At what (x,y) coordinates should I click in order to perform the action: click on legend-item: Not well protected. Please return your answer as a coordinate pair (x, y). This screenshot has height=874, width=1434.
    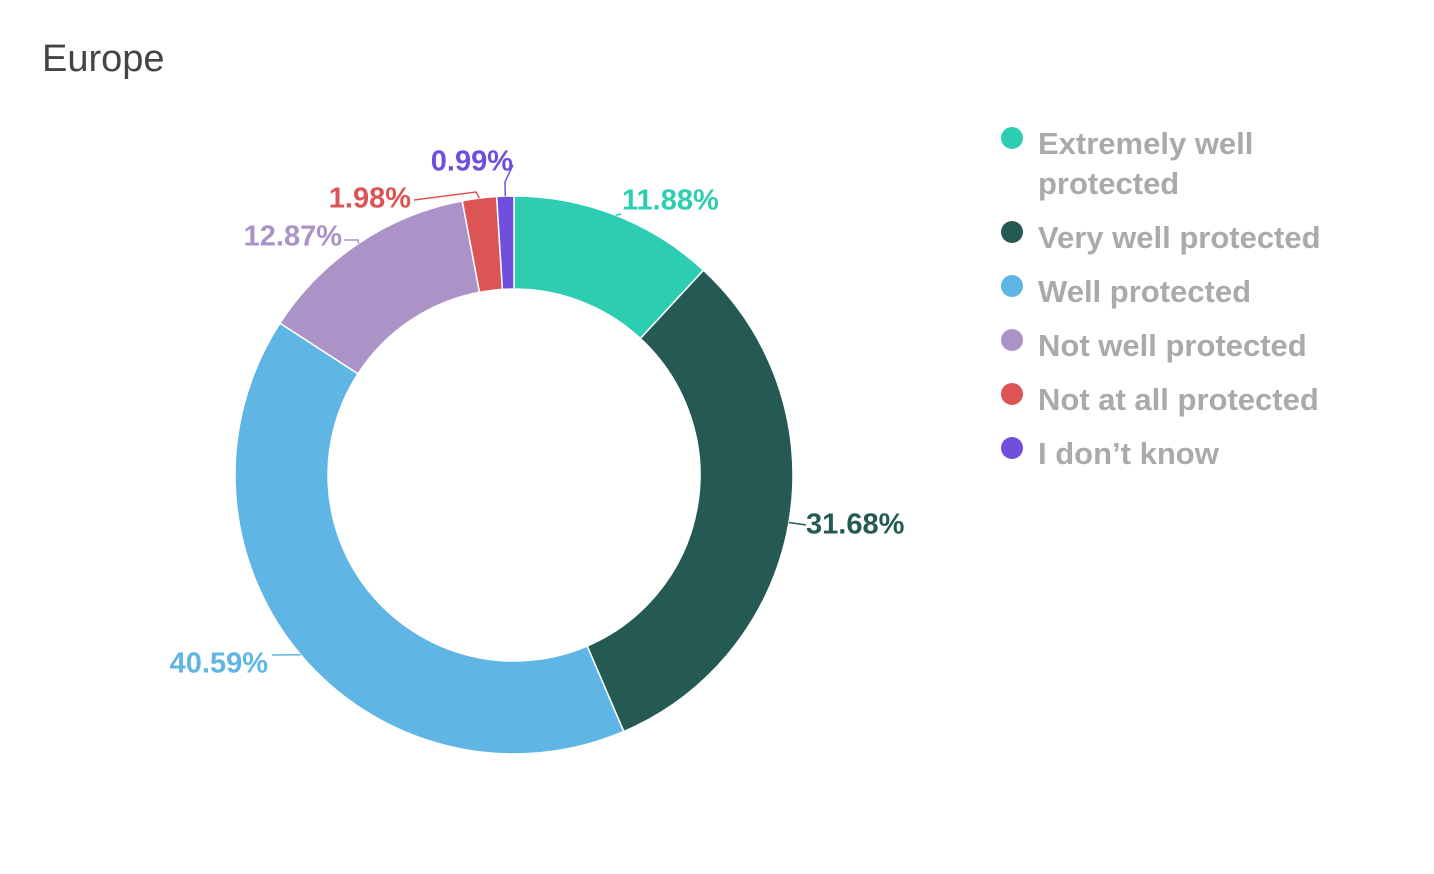
    Looking at the image, I should click on (1210, 346).